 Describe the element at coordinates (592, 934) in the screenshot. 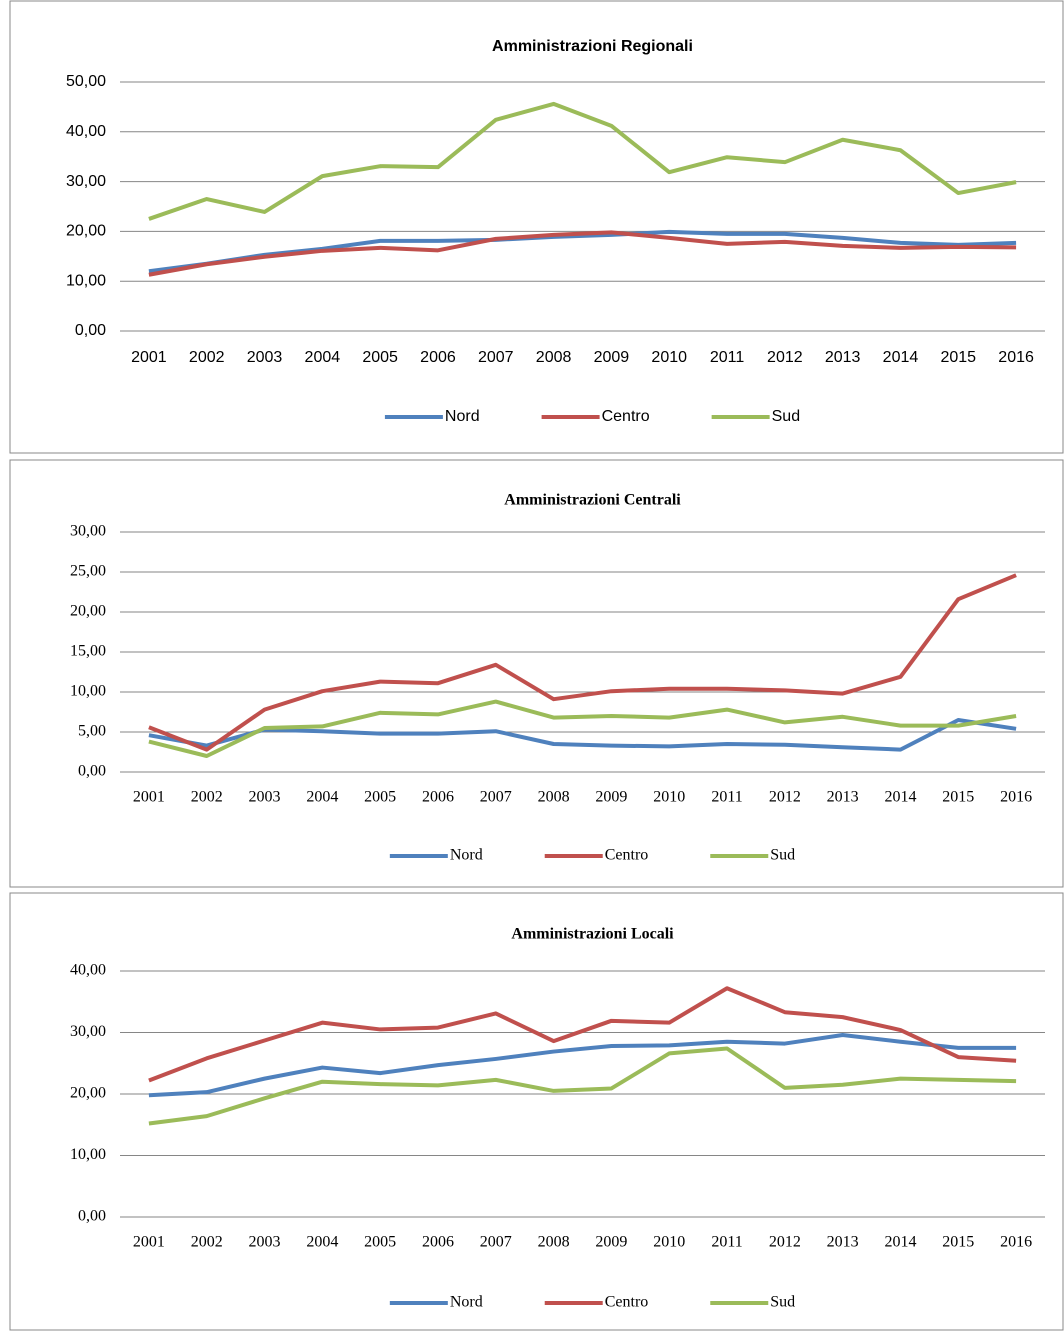

I see `chart-title: Amministrazioni Locali` at that location.